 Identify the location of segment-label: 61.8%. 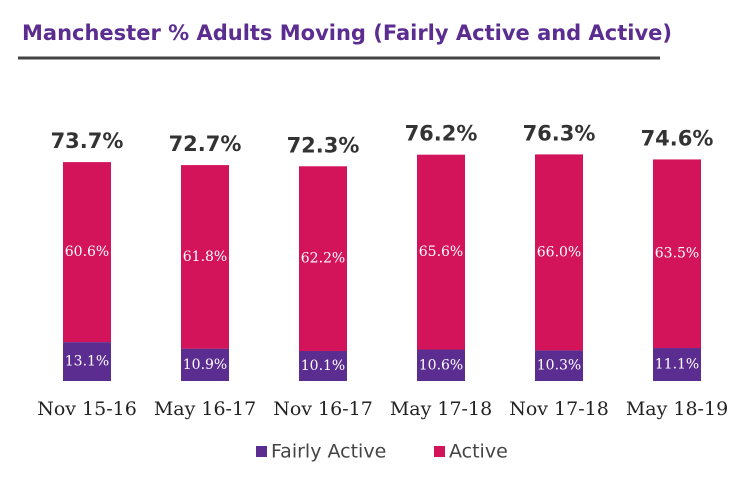
(205, 257).